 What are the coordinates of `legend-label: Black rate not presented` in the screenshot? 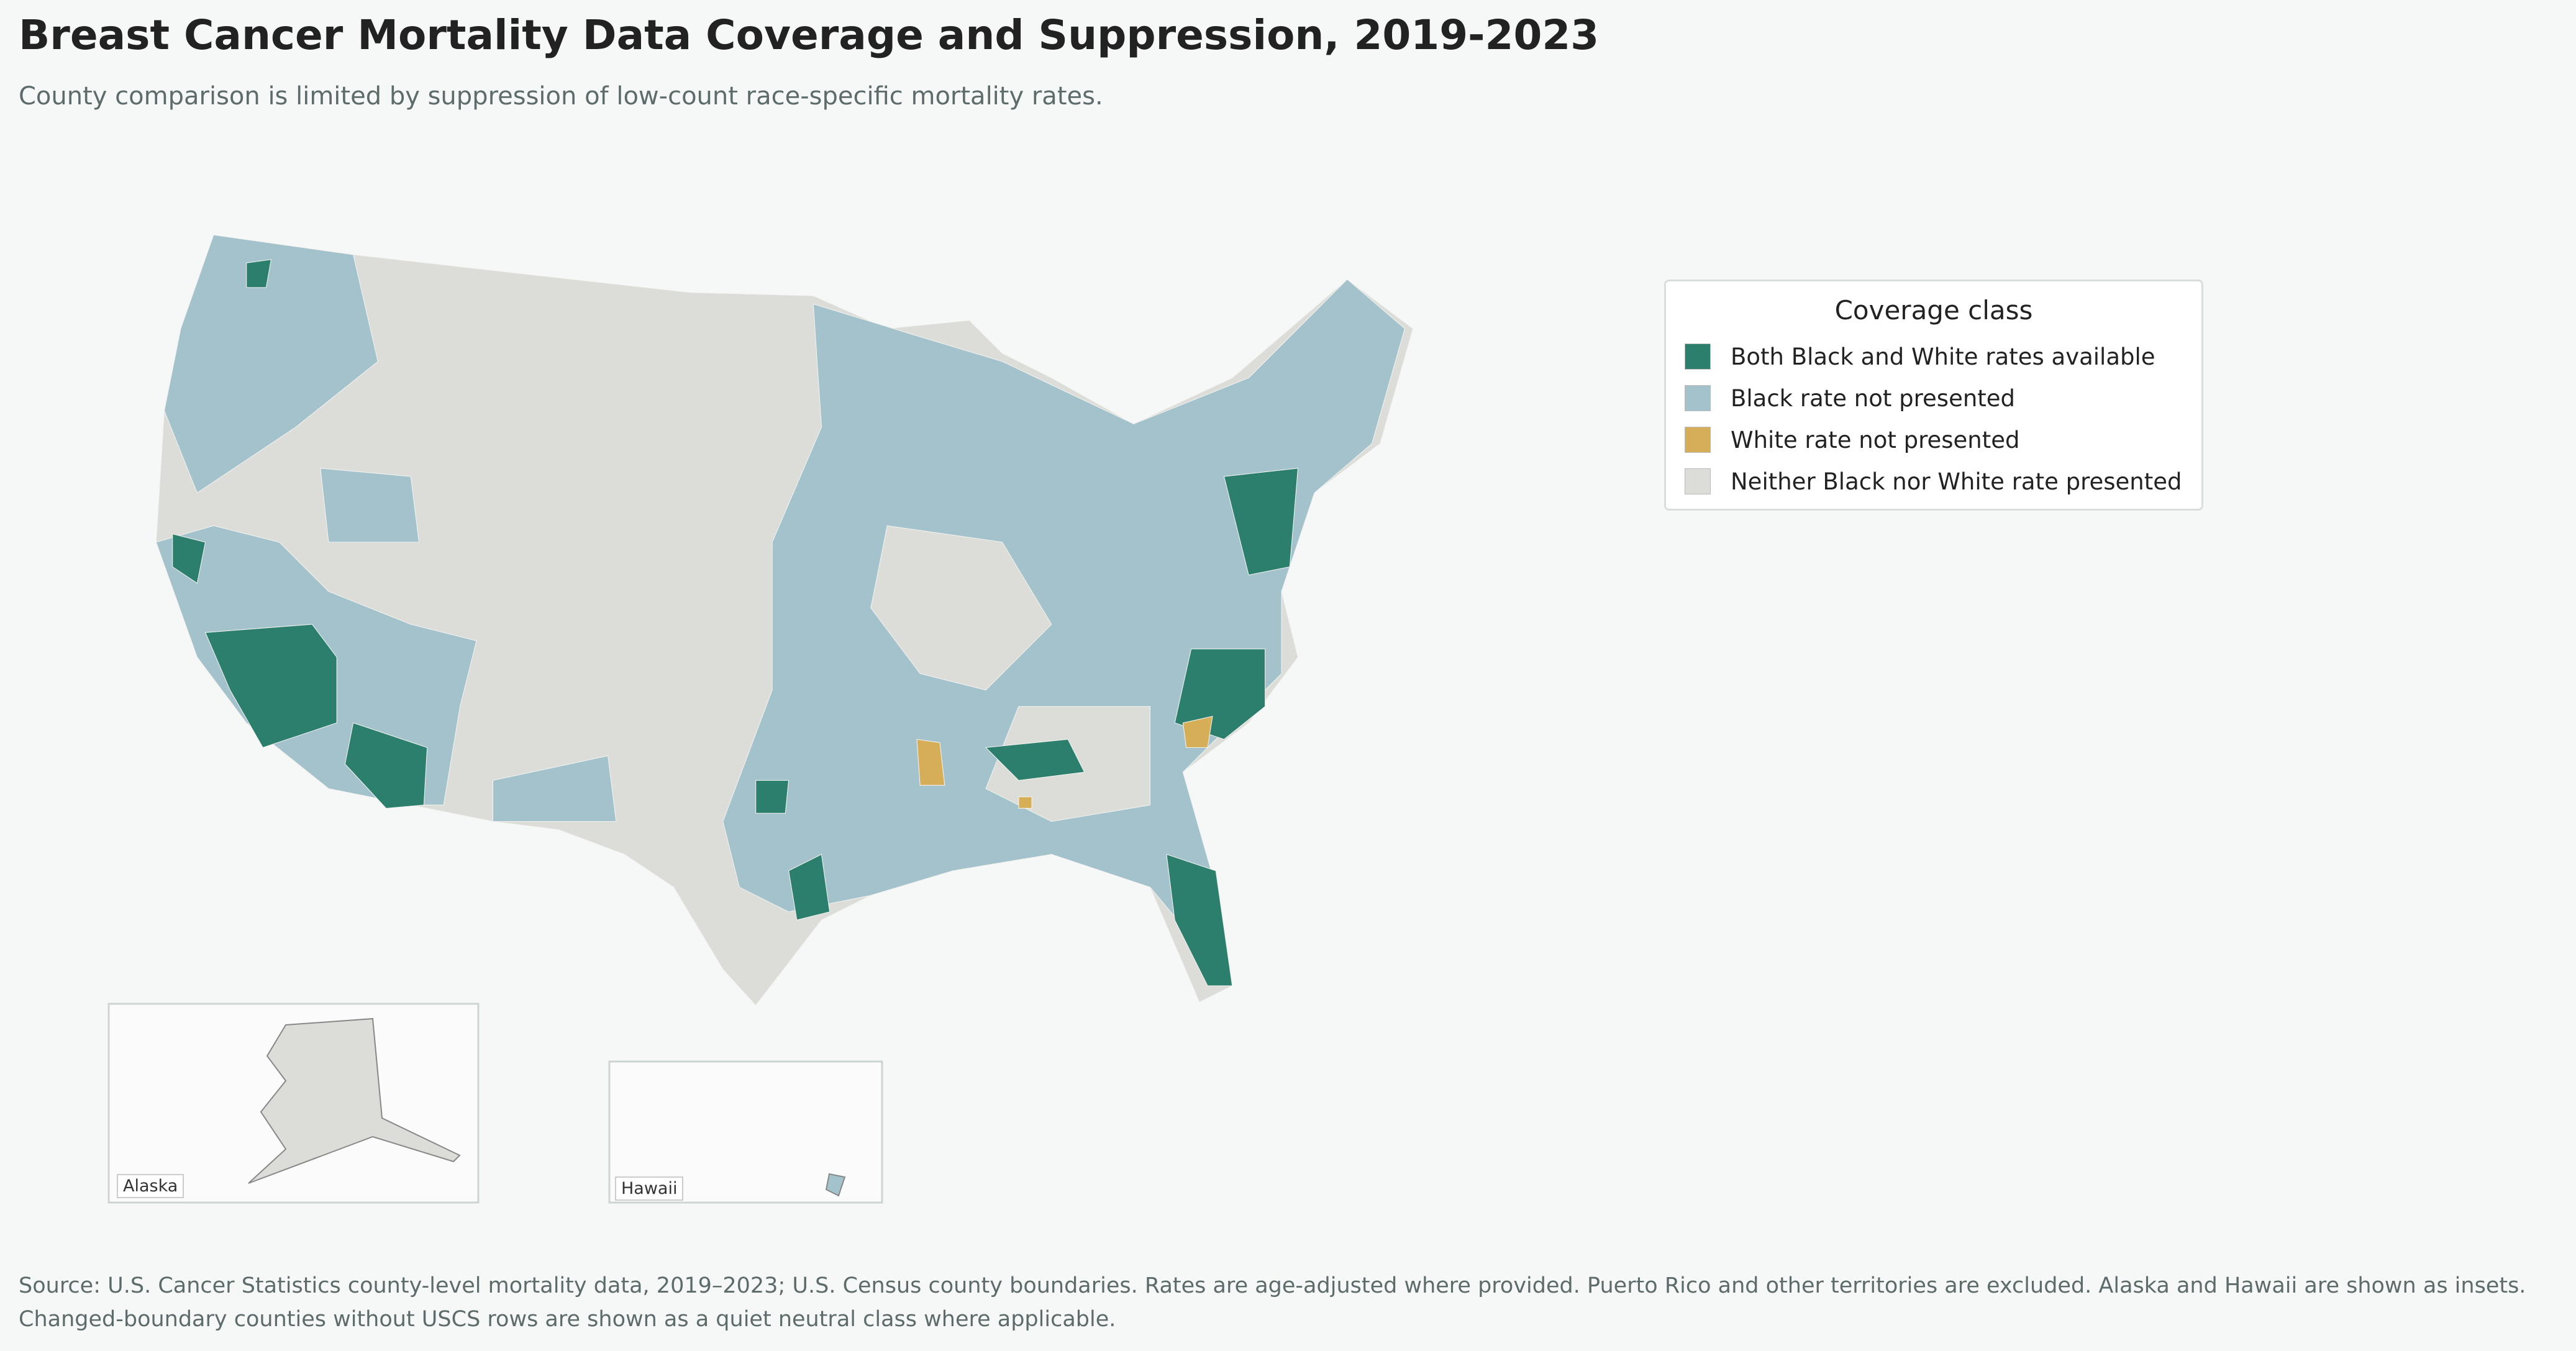 It's located at (1873, 398).